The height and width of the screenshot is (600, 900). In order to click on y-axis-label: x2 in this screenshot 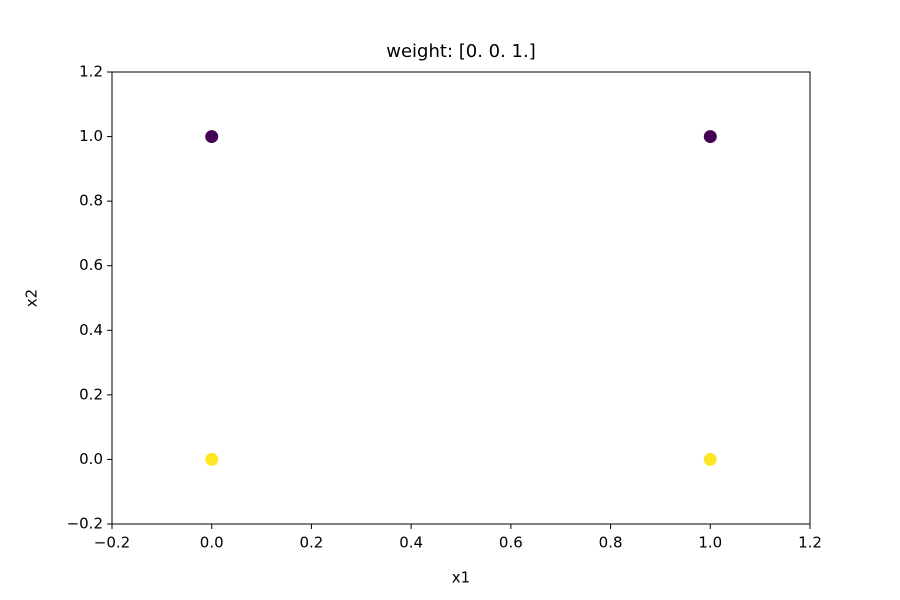, I will do `click(32, 298)`.